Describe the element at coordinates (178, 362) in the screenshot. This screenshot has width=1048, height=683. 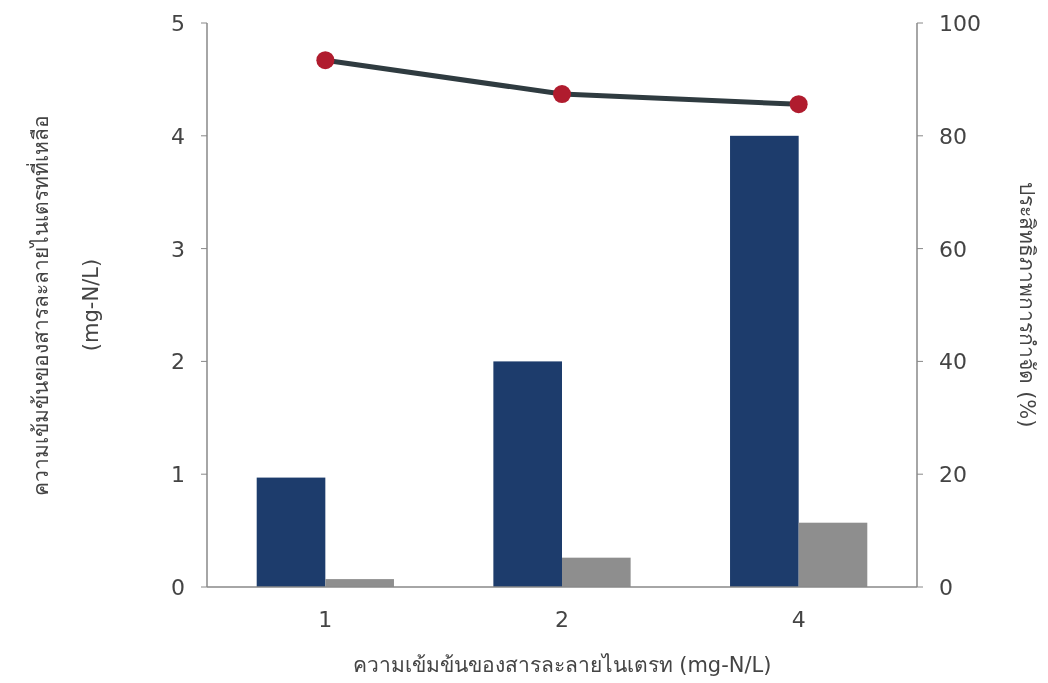
I see `y-tick-label: 2` at that location.